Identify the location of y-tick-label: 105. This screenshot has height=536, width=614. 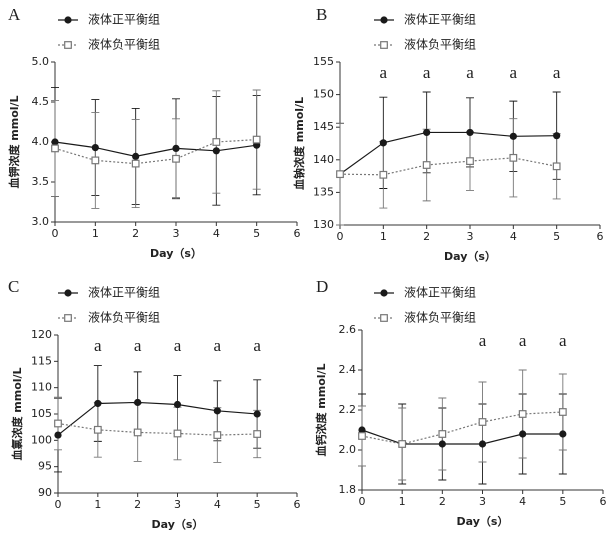
(41, 413).